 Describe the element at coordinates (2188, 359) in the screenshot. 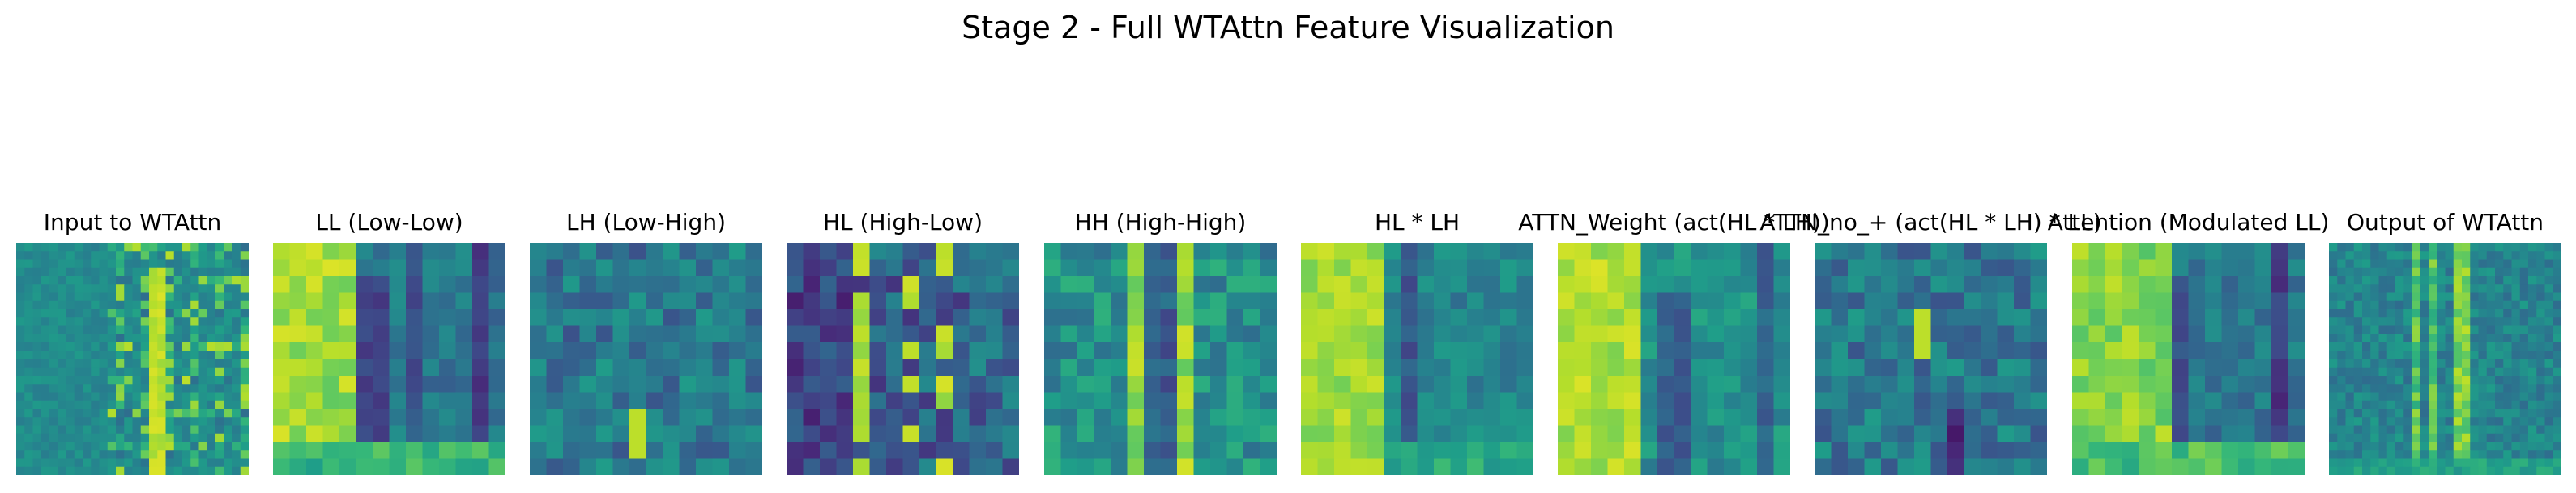

I see `heatmap-image` at that location.